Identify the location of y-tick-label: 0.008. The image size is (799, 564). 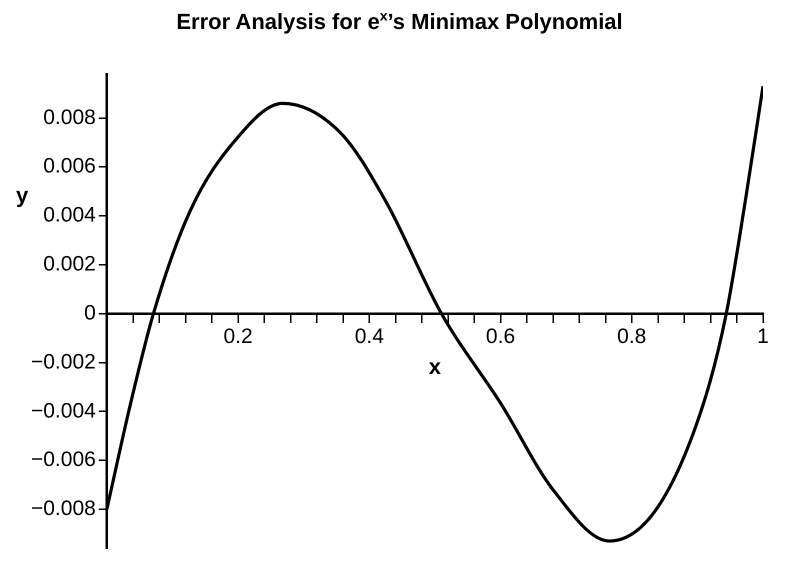
(69, 117).